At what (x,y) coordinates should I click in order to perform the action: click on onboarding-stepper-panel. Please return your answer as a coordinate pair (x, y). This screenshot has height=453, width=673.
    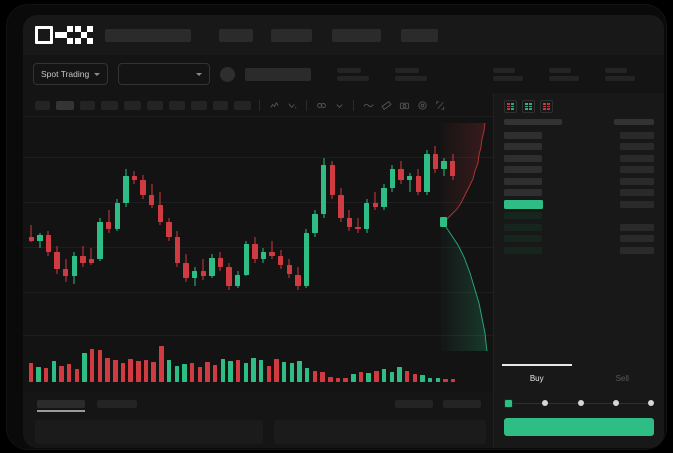
    Looking at the image, I should click on (578, 420).